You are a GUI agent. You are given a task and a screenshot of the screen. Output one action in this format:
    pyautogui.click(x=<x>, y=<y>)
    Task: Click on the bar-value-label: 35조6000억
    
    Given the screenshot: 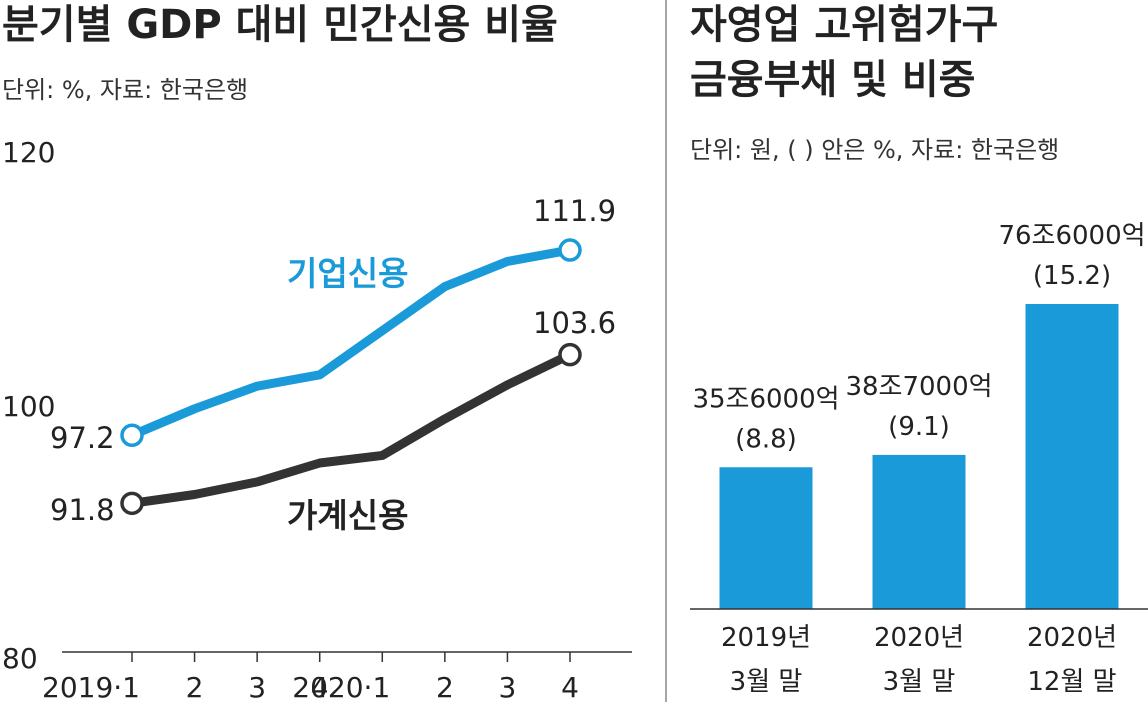 What is the action you would take?
    pyautogui.click(x=765, y=399)
    